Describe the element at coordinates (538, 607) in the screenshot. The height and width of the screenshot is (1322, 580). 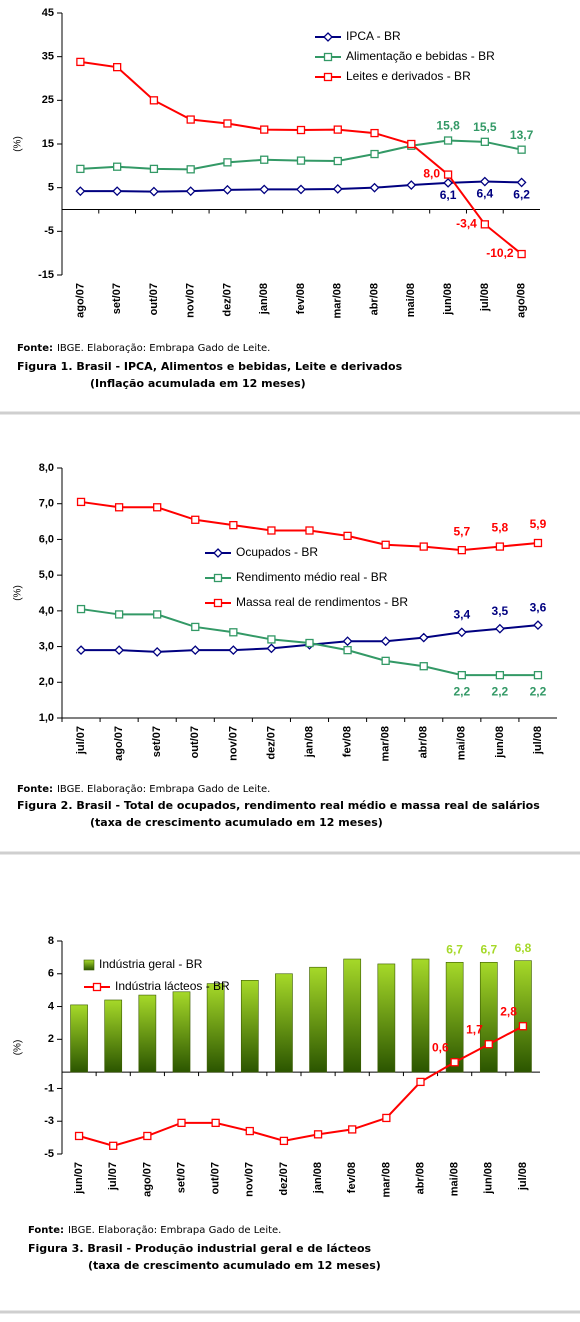
I see `data-label: 3,6` at that location.